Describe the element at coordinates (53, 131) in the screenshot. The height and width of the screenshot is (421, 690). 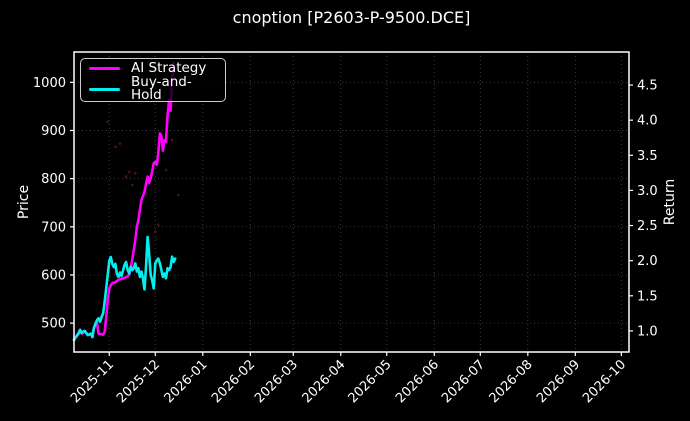
I see `y-left-tick-label: 900` at that location.